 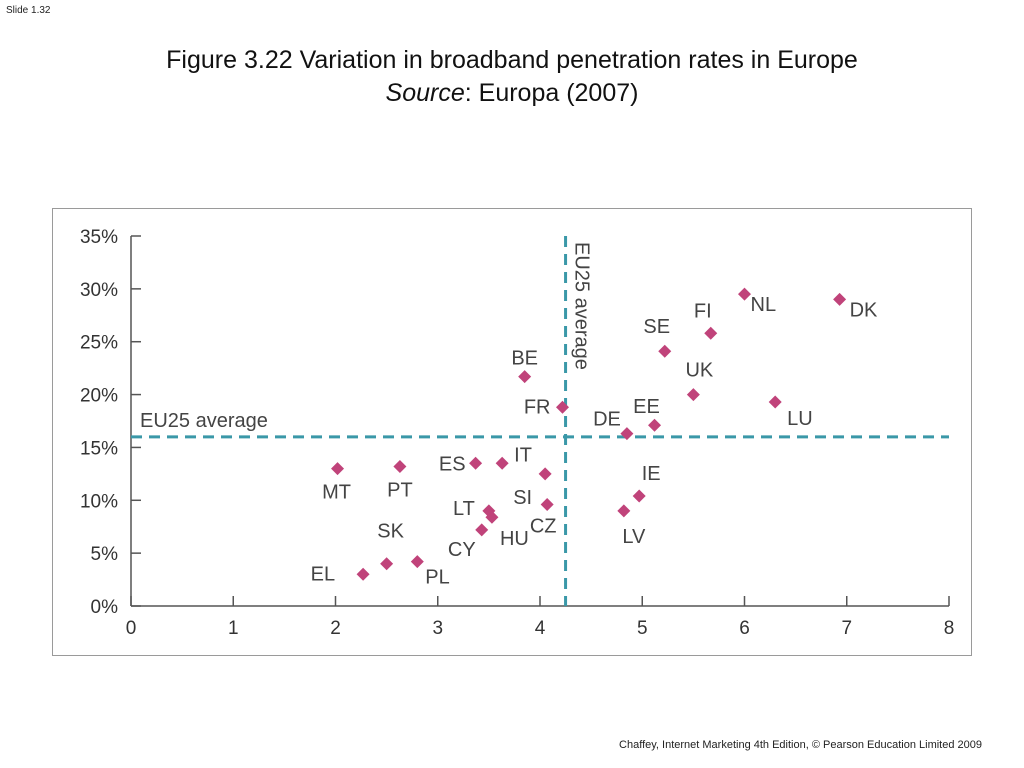 What do you see at coordinates (665, 351) in the screenshot?
I see `data-point-se` at bounding box center [665, 351].